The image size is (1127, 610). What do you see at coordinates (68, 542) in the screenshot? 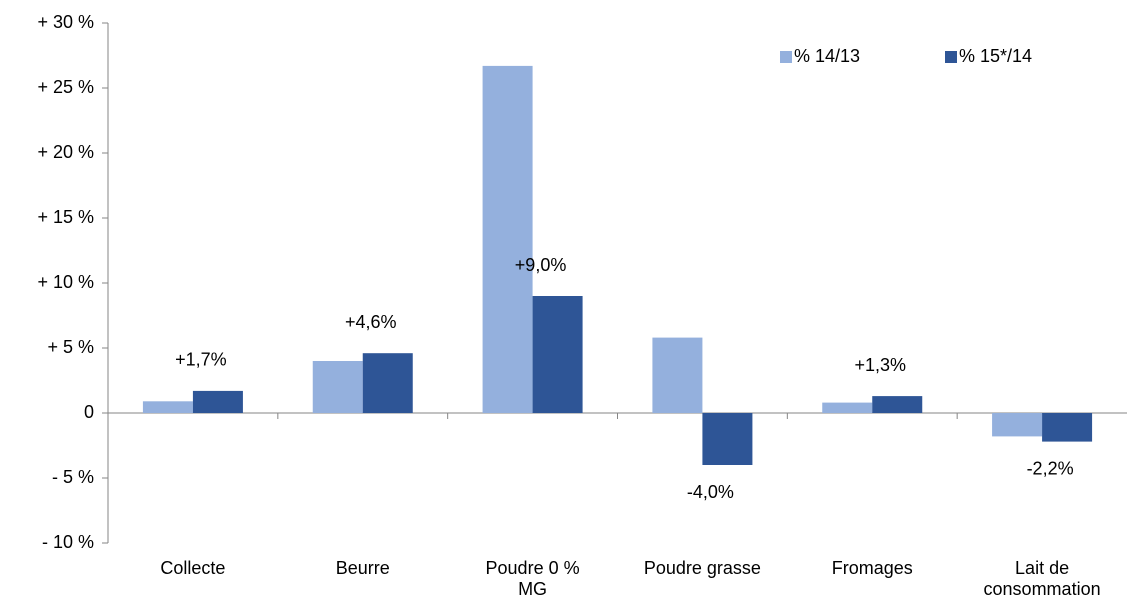
I see `y-tick-label: - 10 %` at bounding box center [68, 542].